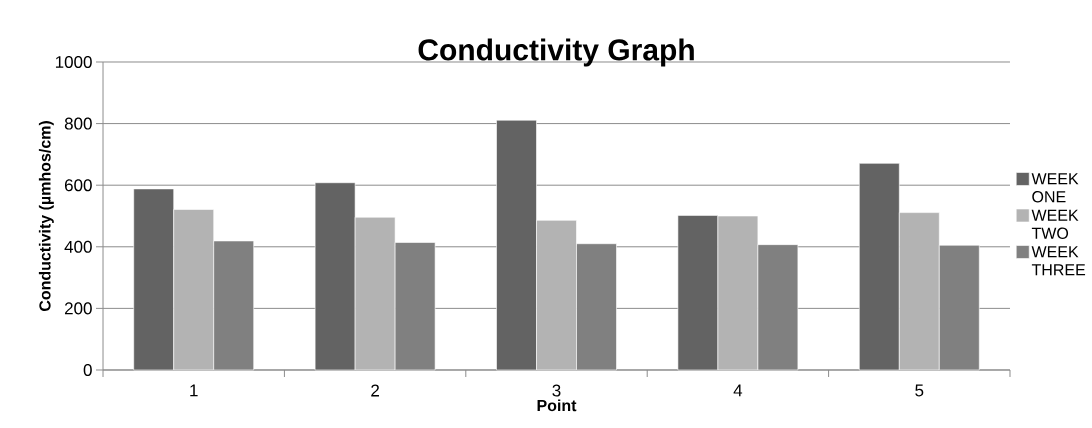 Image resolution: width=1092 pixels, height=428 pixels. Describe the element at coordinates (78, 308) in the screenshot. I see `y-tick-label: 200` at that location.